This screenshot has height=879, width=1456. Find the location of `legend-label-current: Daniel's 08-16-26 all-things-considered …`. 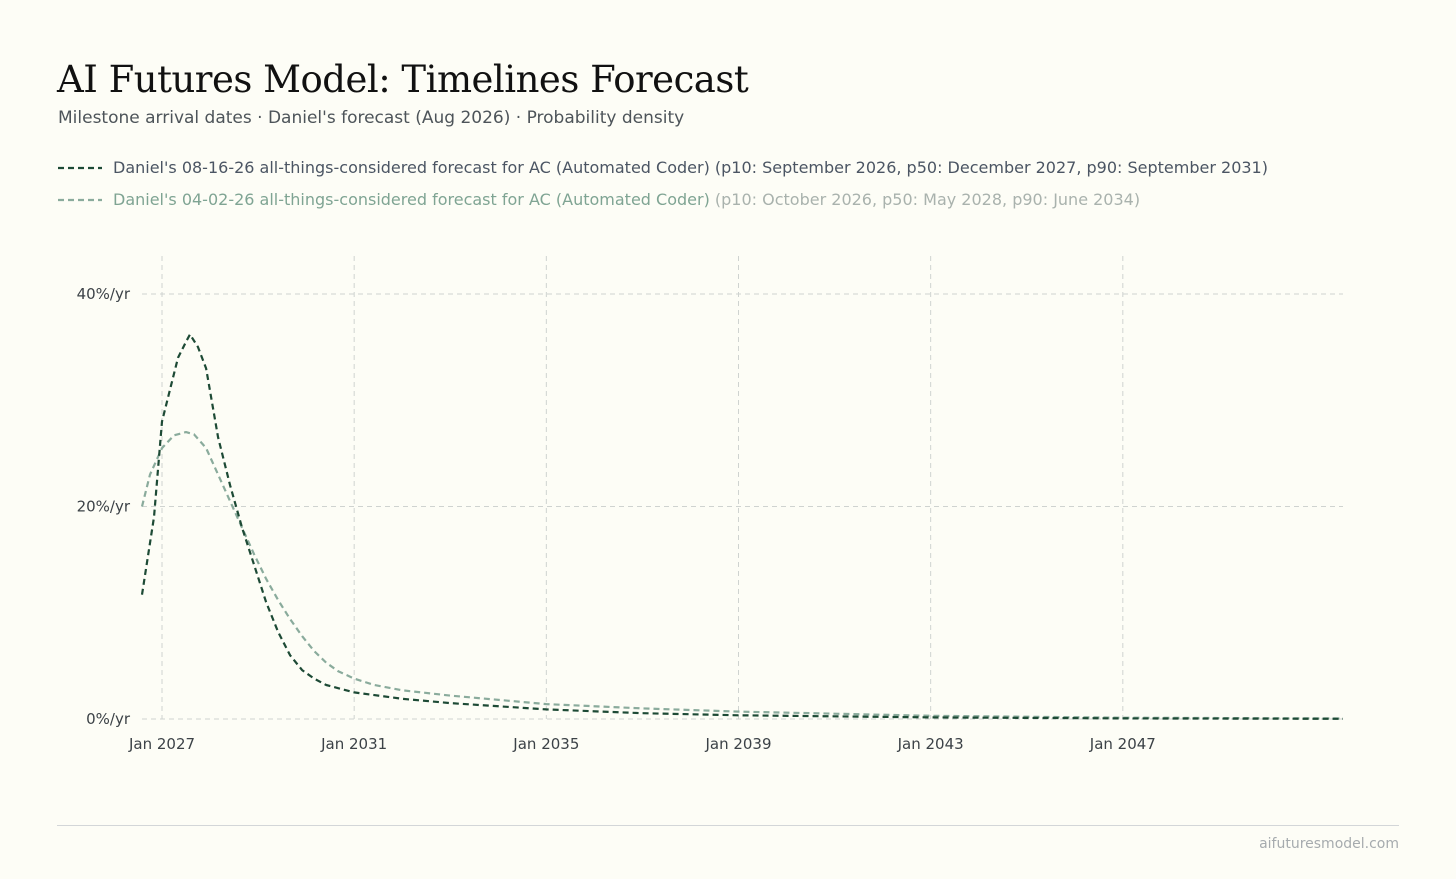

legend-label-current: Daniel's 08-16-26 all-things-considered … is located at coordinates (411, 167).